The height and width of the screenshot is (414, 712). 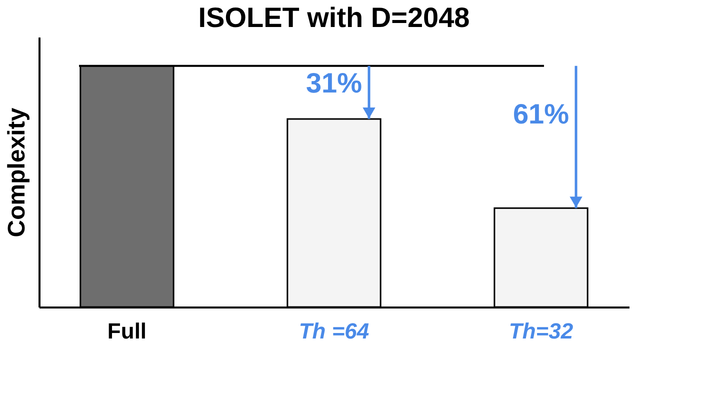 What do you see at coordinates (334, 331) in the screenshot?
I see `x-tick-label: Th =64` at bounding box center [334, 331].